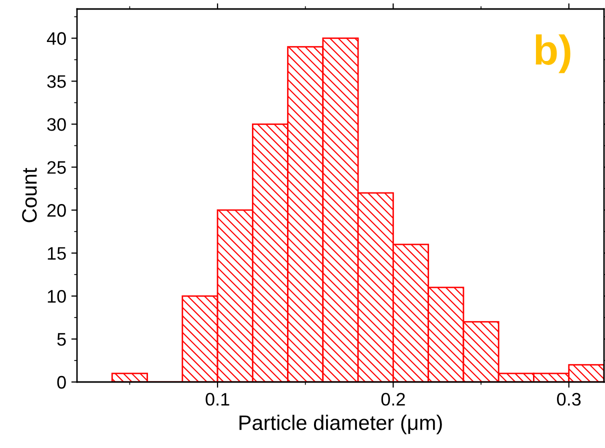 The height and width of the screenshot is (448, 605). I want to click on y-tick-label: 0, so click(61, 382).